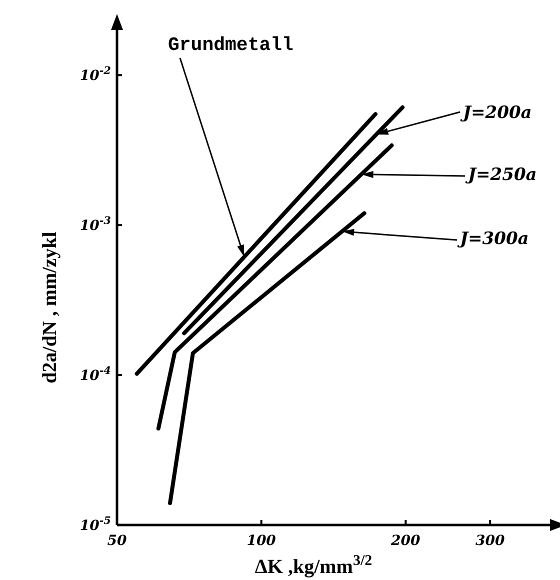 The width and height of the screenshot is (560, 580). I want to click on text: J=250a, so click(501, 175).